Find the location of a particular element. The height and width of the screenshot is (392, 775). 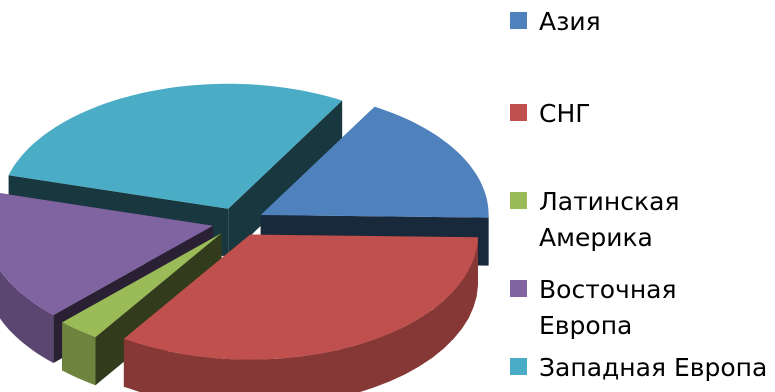

legend-label-latin-america: Латинская Америка is located at coordinates (609, 219).